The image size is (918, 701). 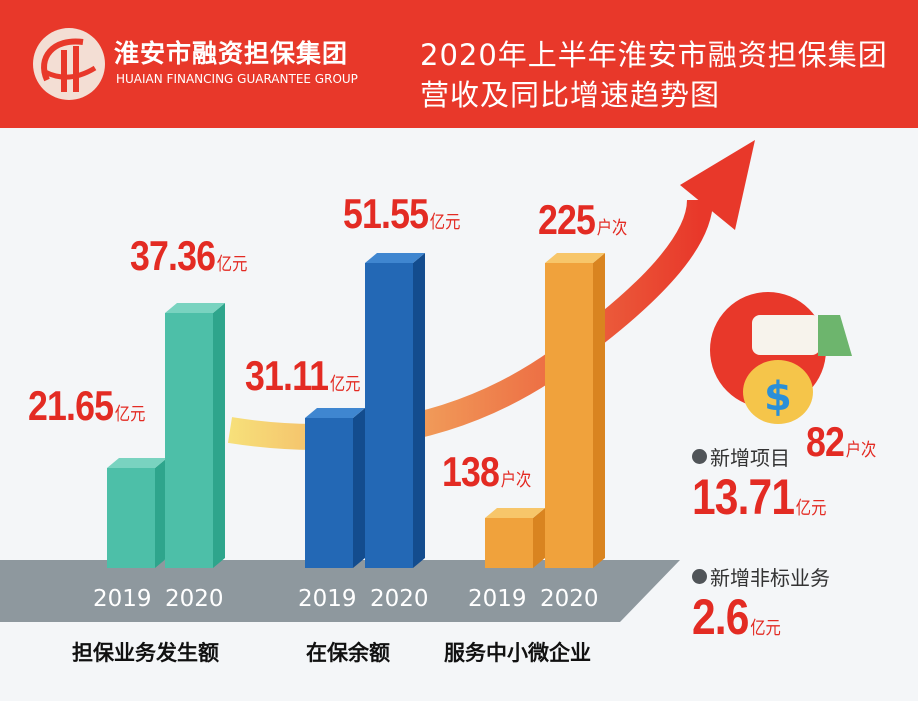 I want to click on trend-arrowhead, so click(x=717, y=185).